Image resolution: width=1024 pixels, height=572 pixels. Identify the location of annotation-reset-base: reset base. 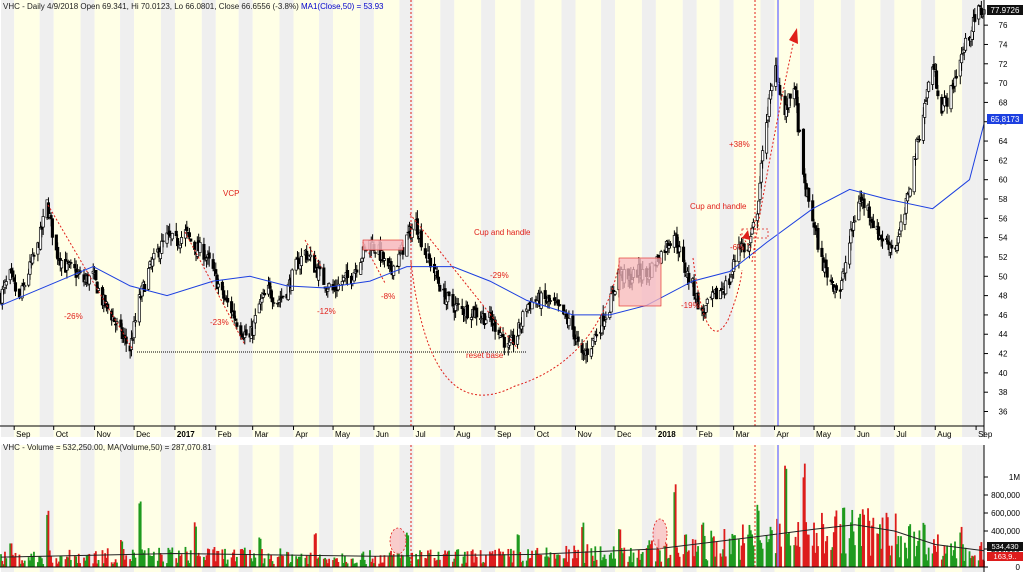
(485, 355).